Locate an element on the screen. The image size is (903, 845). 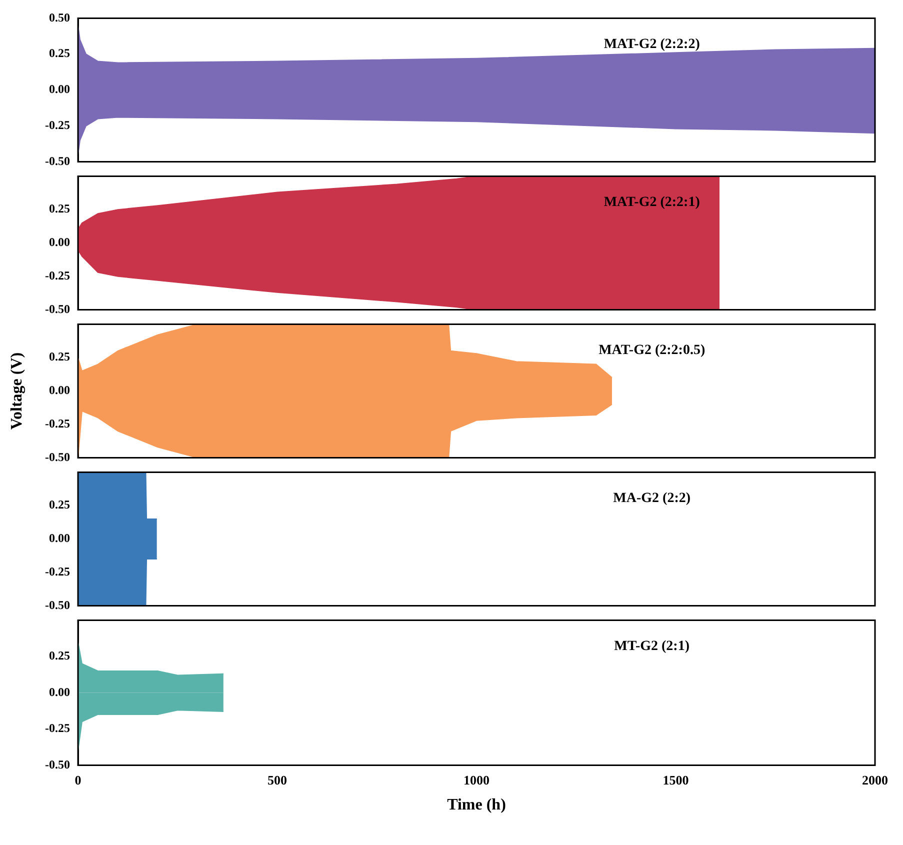
y-tick-label: 0.50 is located at coordinates (59, 17).